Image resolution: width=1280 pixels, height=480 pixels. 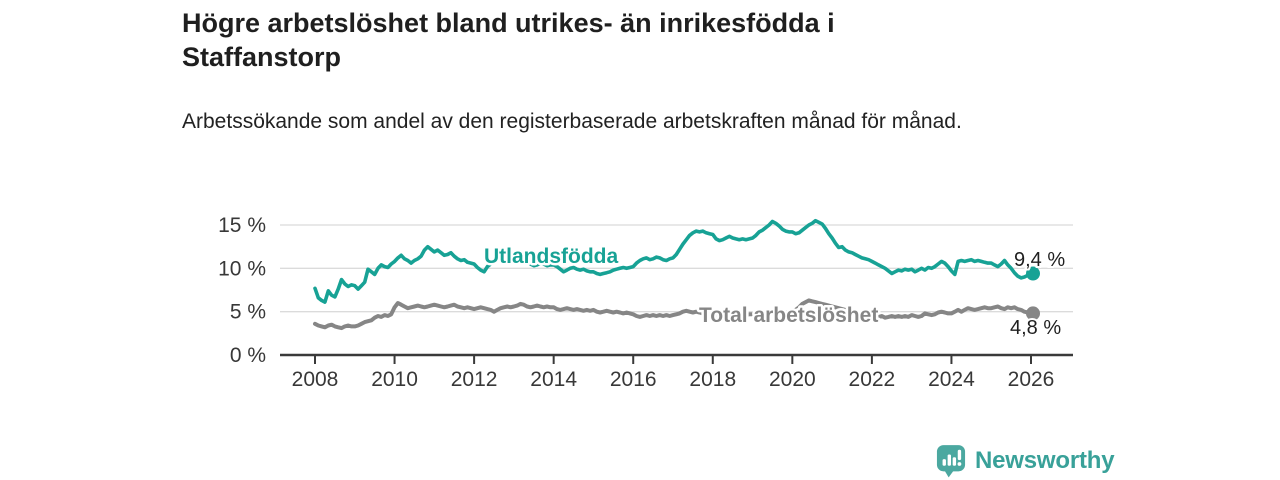 I want to click on series-end-value: 9,4 %, so click(x=1039, y=260).